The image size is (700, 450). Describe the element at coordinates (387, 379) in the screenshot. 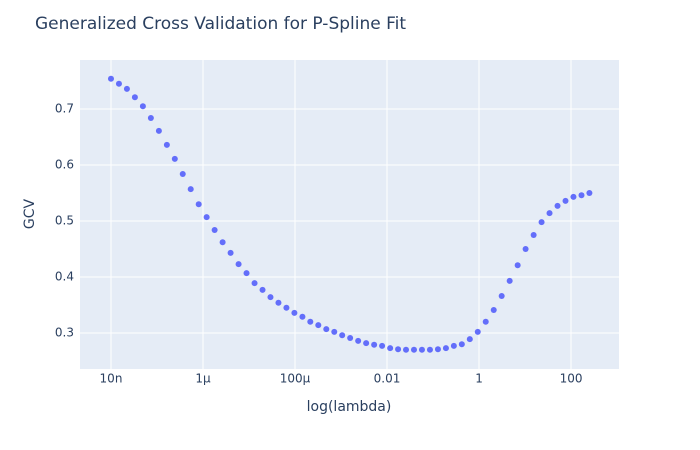

I see `x-tick-label: 0.01` at that location.